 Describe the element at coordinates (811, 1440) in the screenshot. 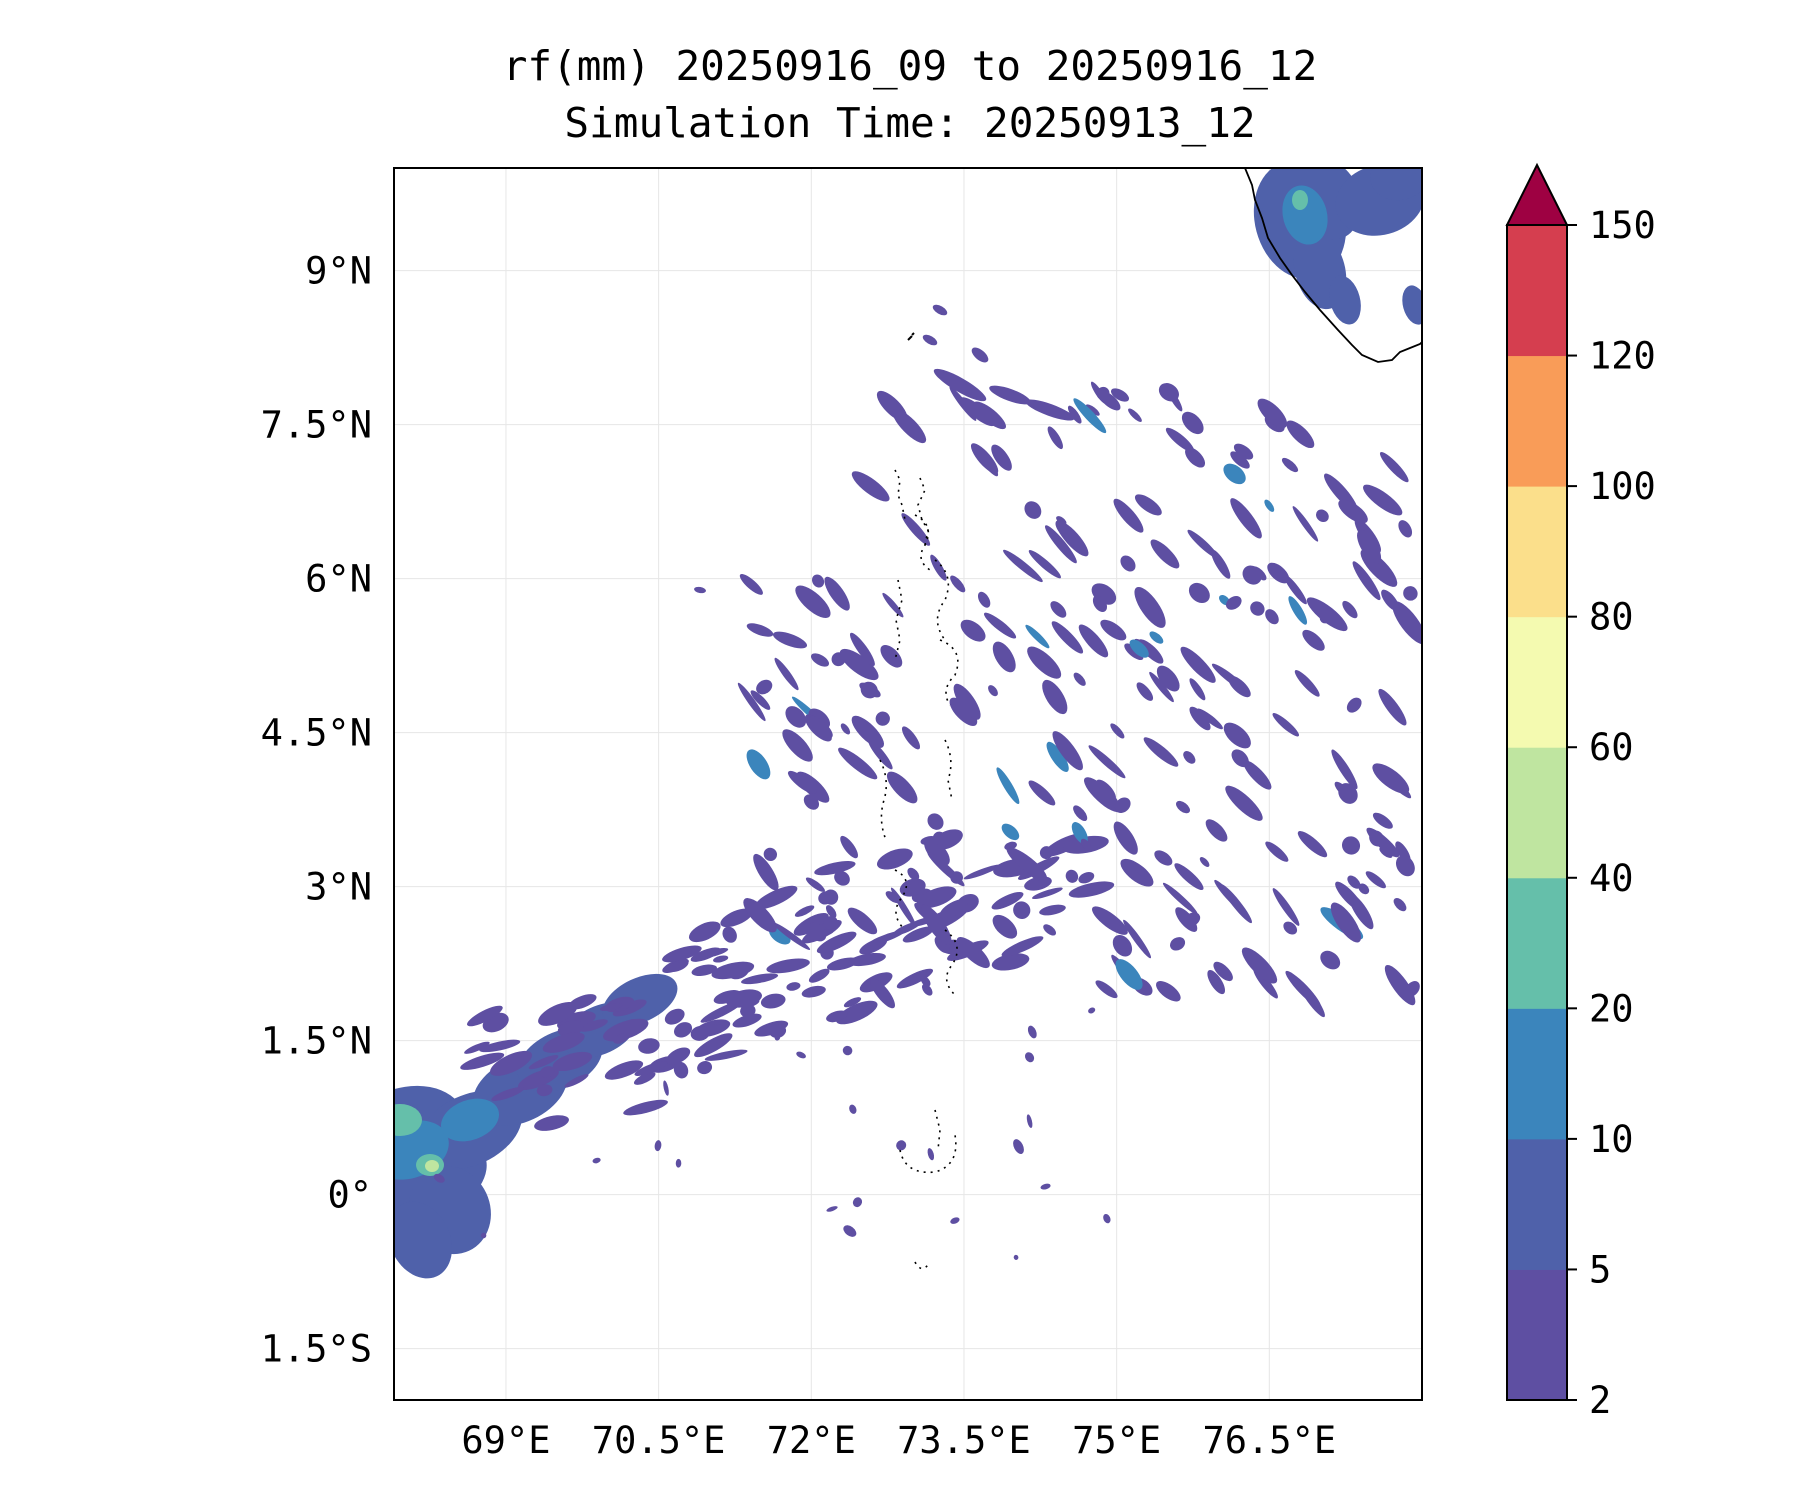

I see `x-tick-label: 72°E` at that location.